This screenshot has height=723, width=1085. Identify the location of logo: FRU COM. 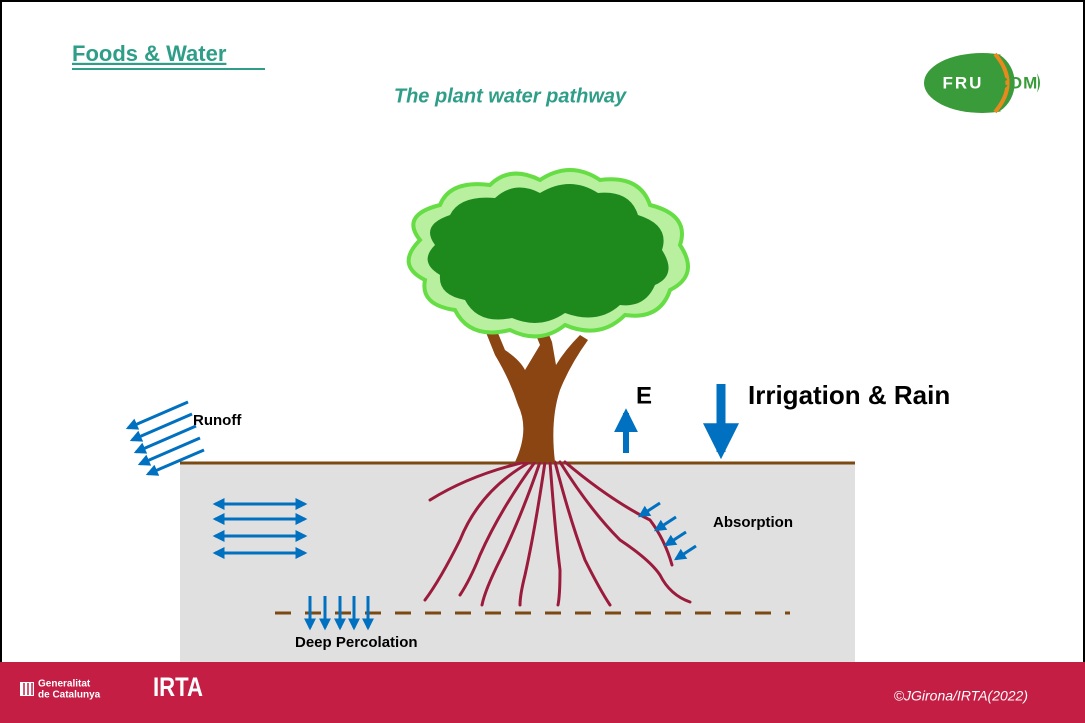
(982, 83).